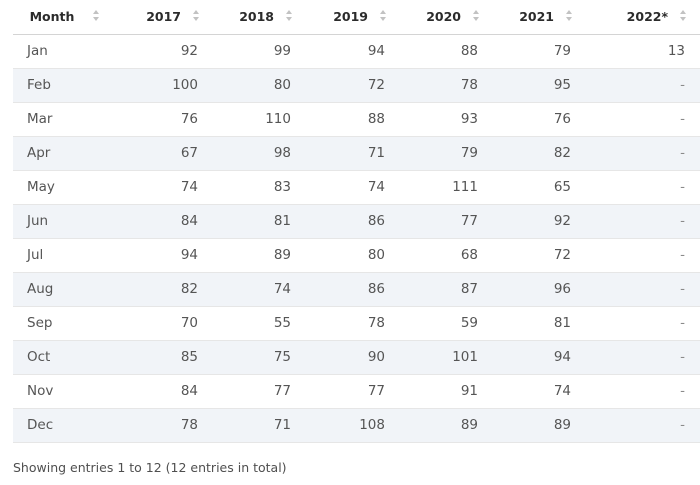  Describe the element at coordinates (647, 16) in the screenshot. I see `column-header-label: 2022*` at that location.